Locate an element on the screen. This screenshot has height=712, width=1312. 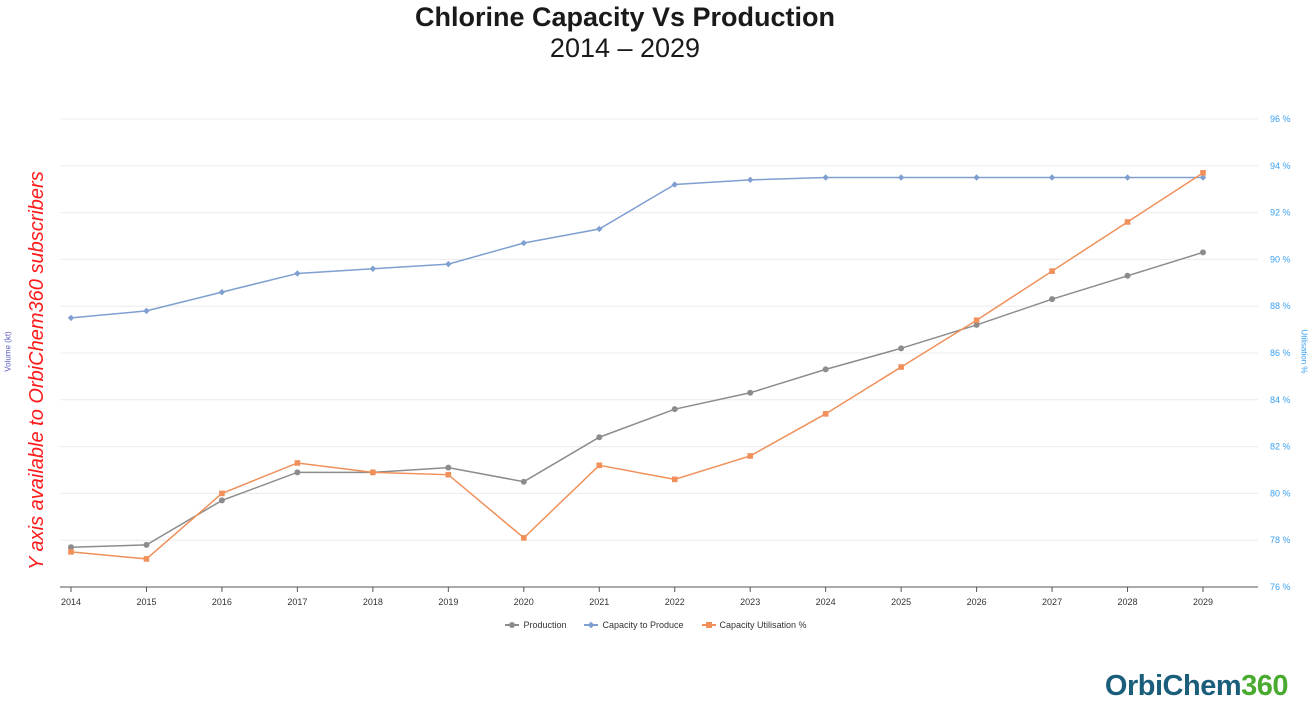
y-tick-label: 88 % is located at coordinates (1280, 306).